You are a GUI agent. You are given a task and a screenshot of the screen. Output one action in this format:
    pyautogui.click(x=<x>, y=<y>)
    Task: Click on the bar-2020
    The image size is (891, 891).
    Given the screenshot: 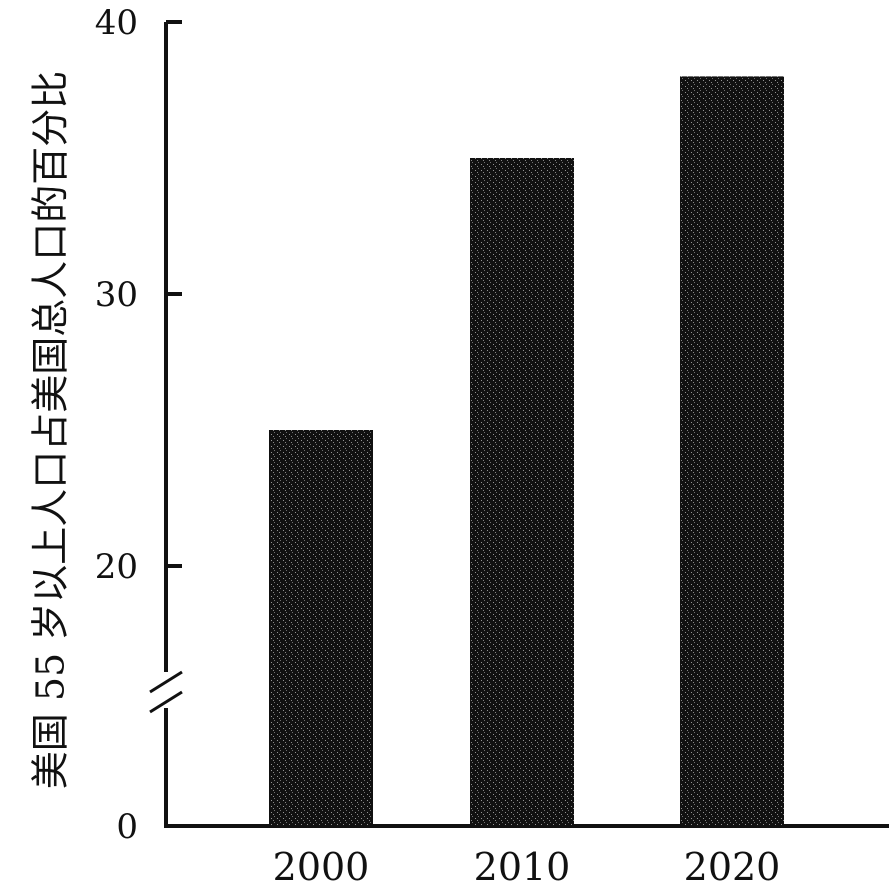 What is the action you would take?
    pyautogui.click(x=732, y=451)
    